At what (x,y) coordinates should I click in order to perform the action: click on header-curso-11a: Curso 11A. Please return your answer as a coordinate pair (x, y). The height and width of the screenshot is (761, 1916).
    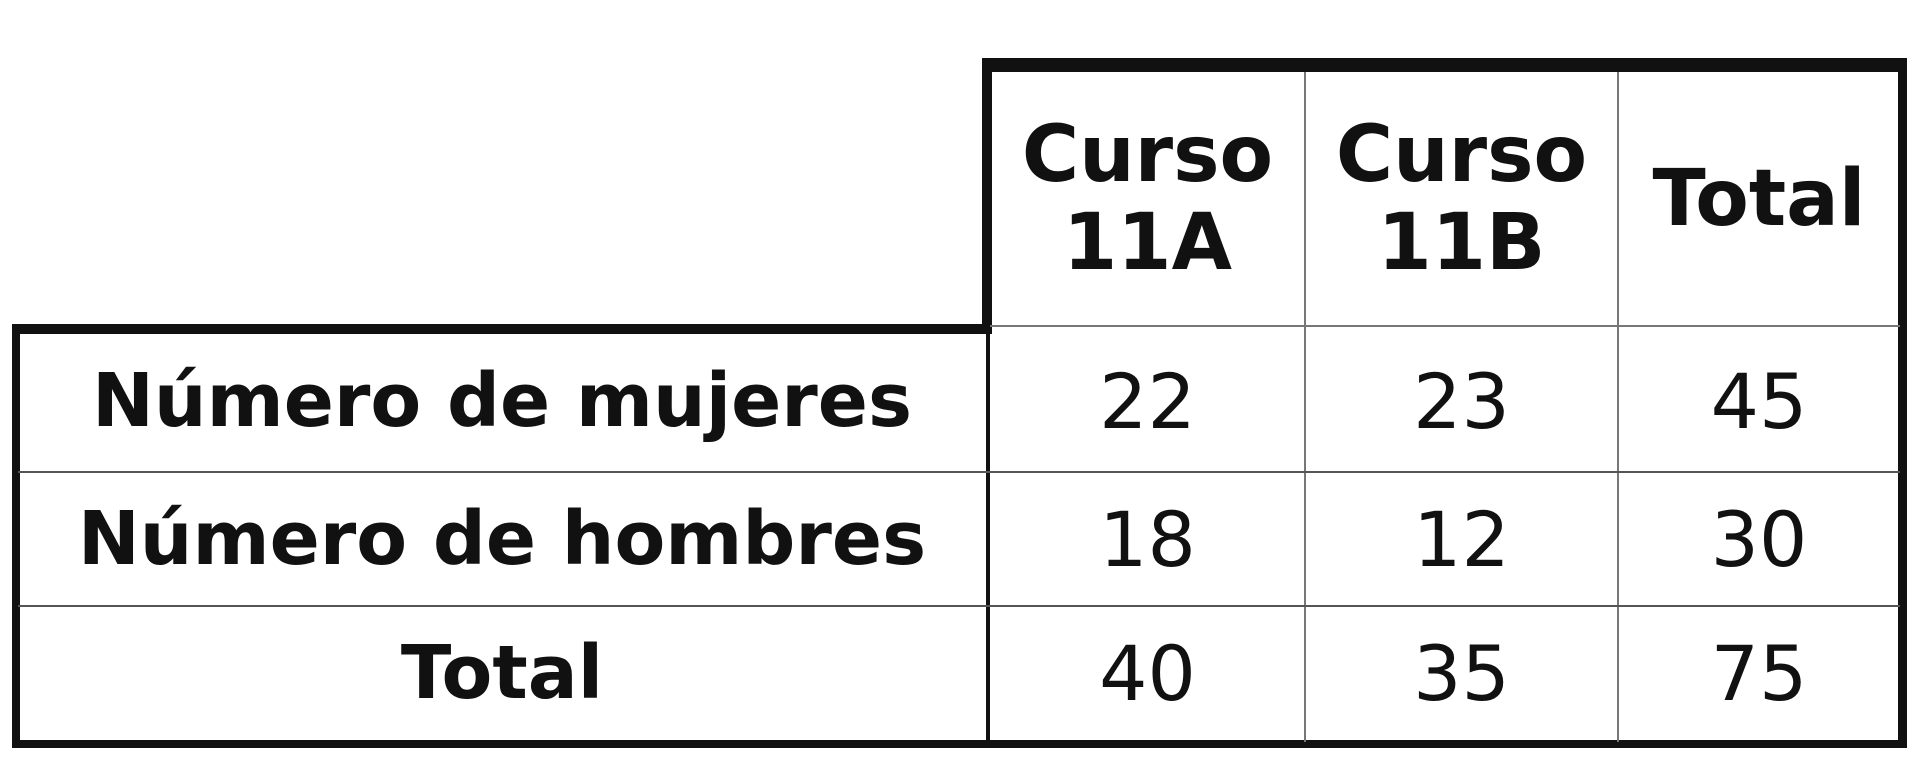
    Looking at the image, I should click on (1147, 199).